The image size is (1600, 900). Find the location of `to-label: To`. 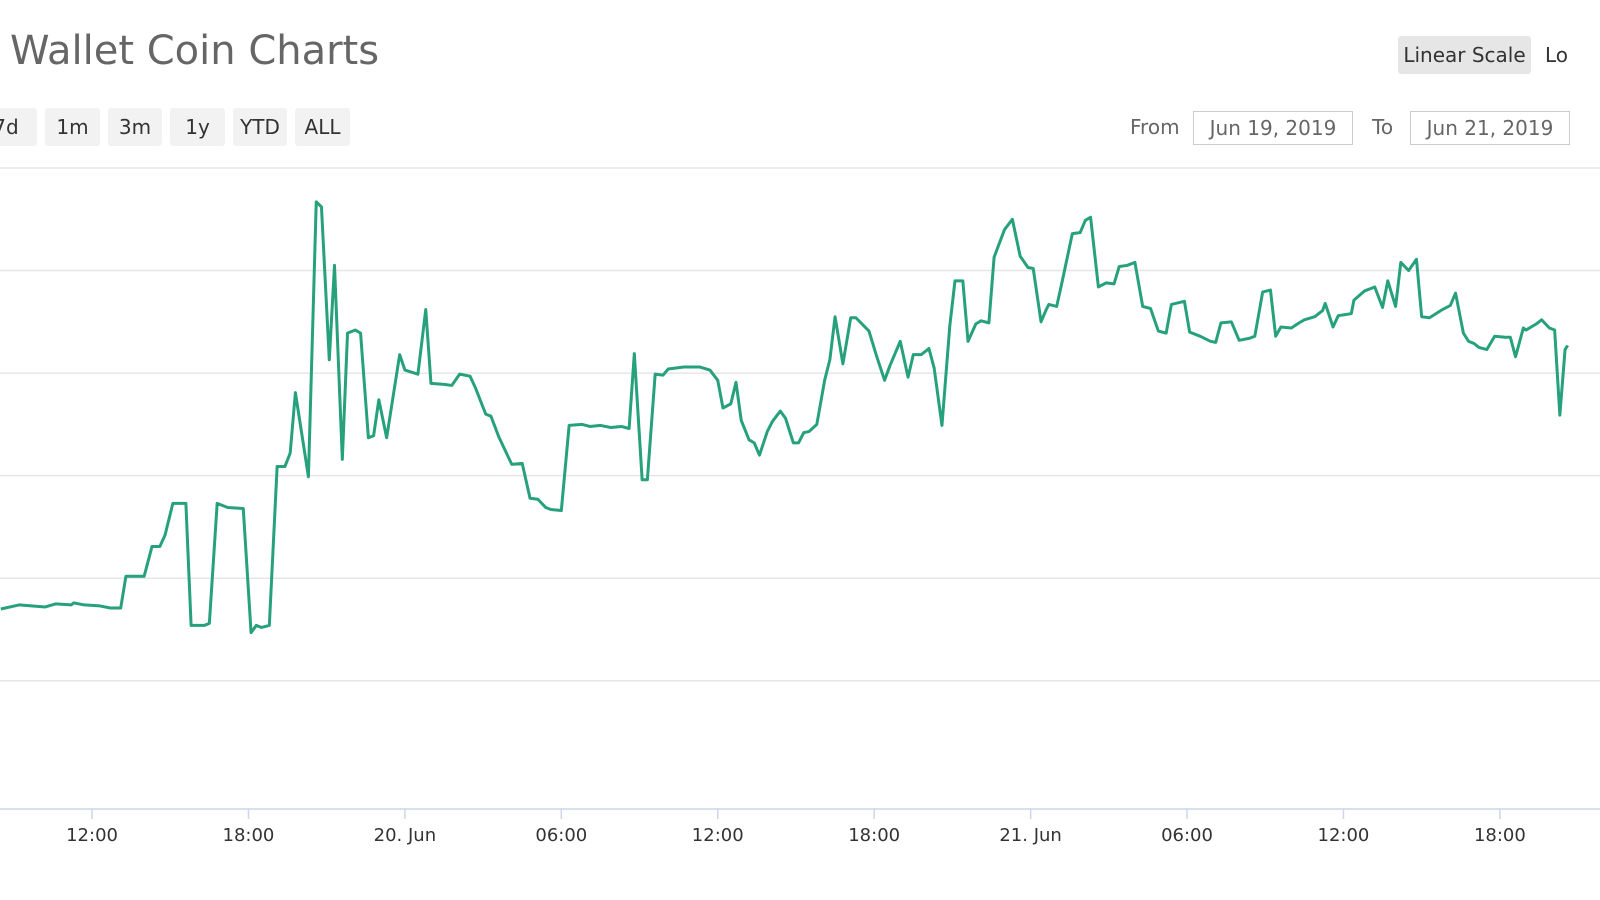

to-label: To is located at coordinates (1383, 127).